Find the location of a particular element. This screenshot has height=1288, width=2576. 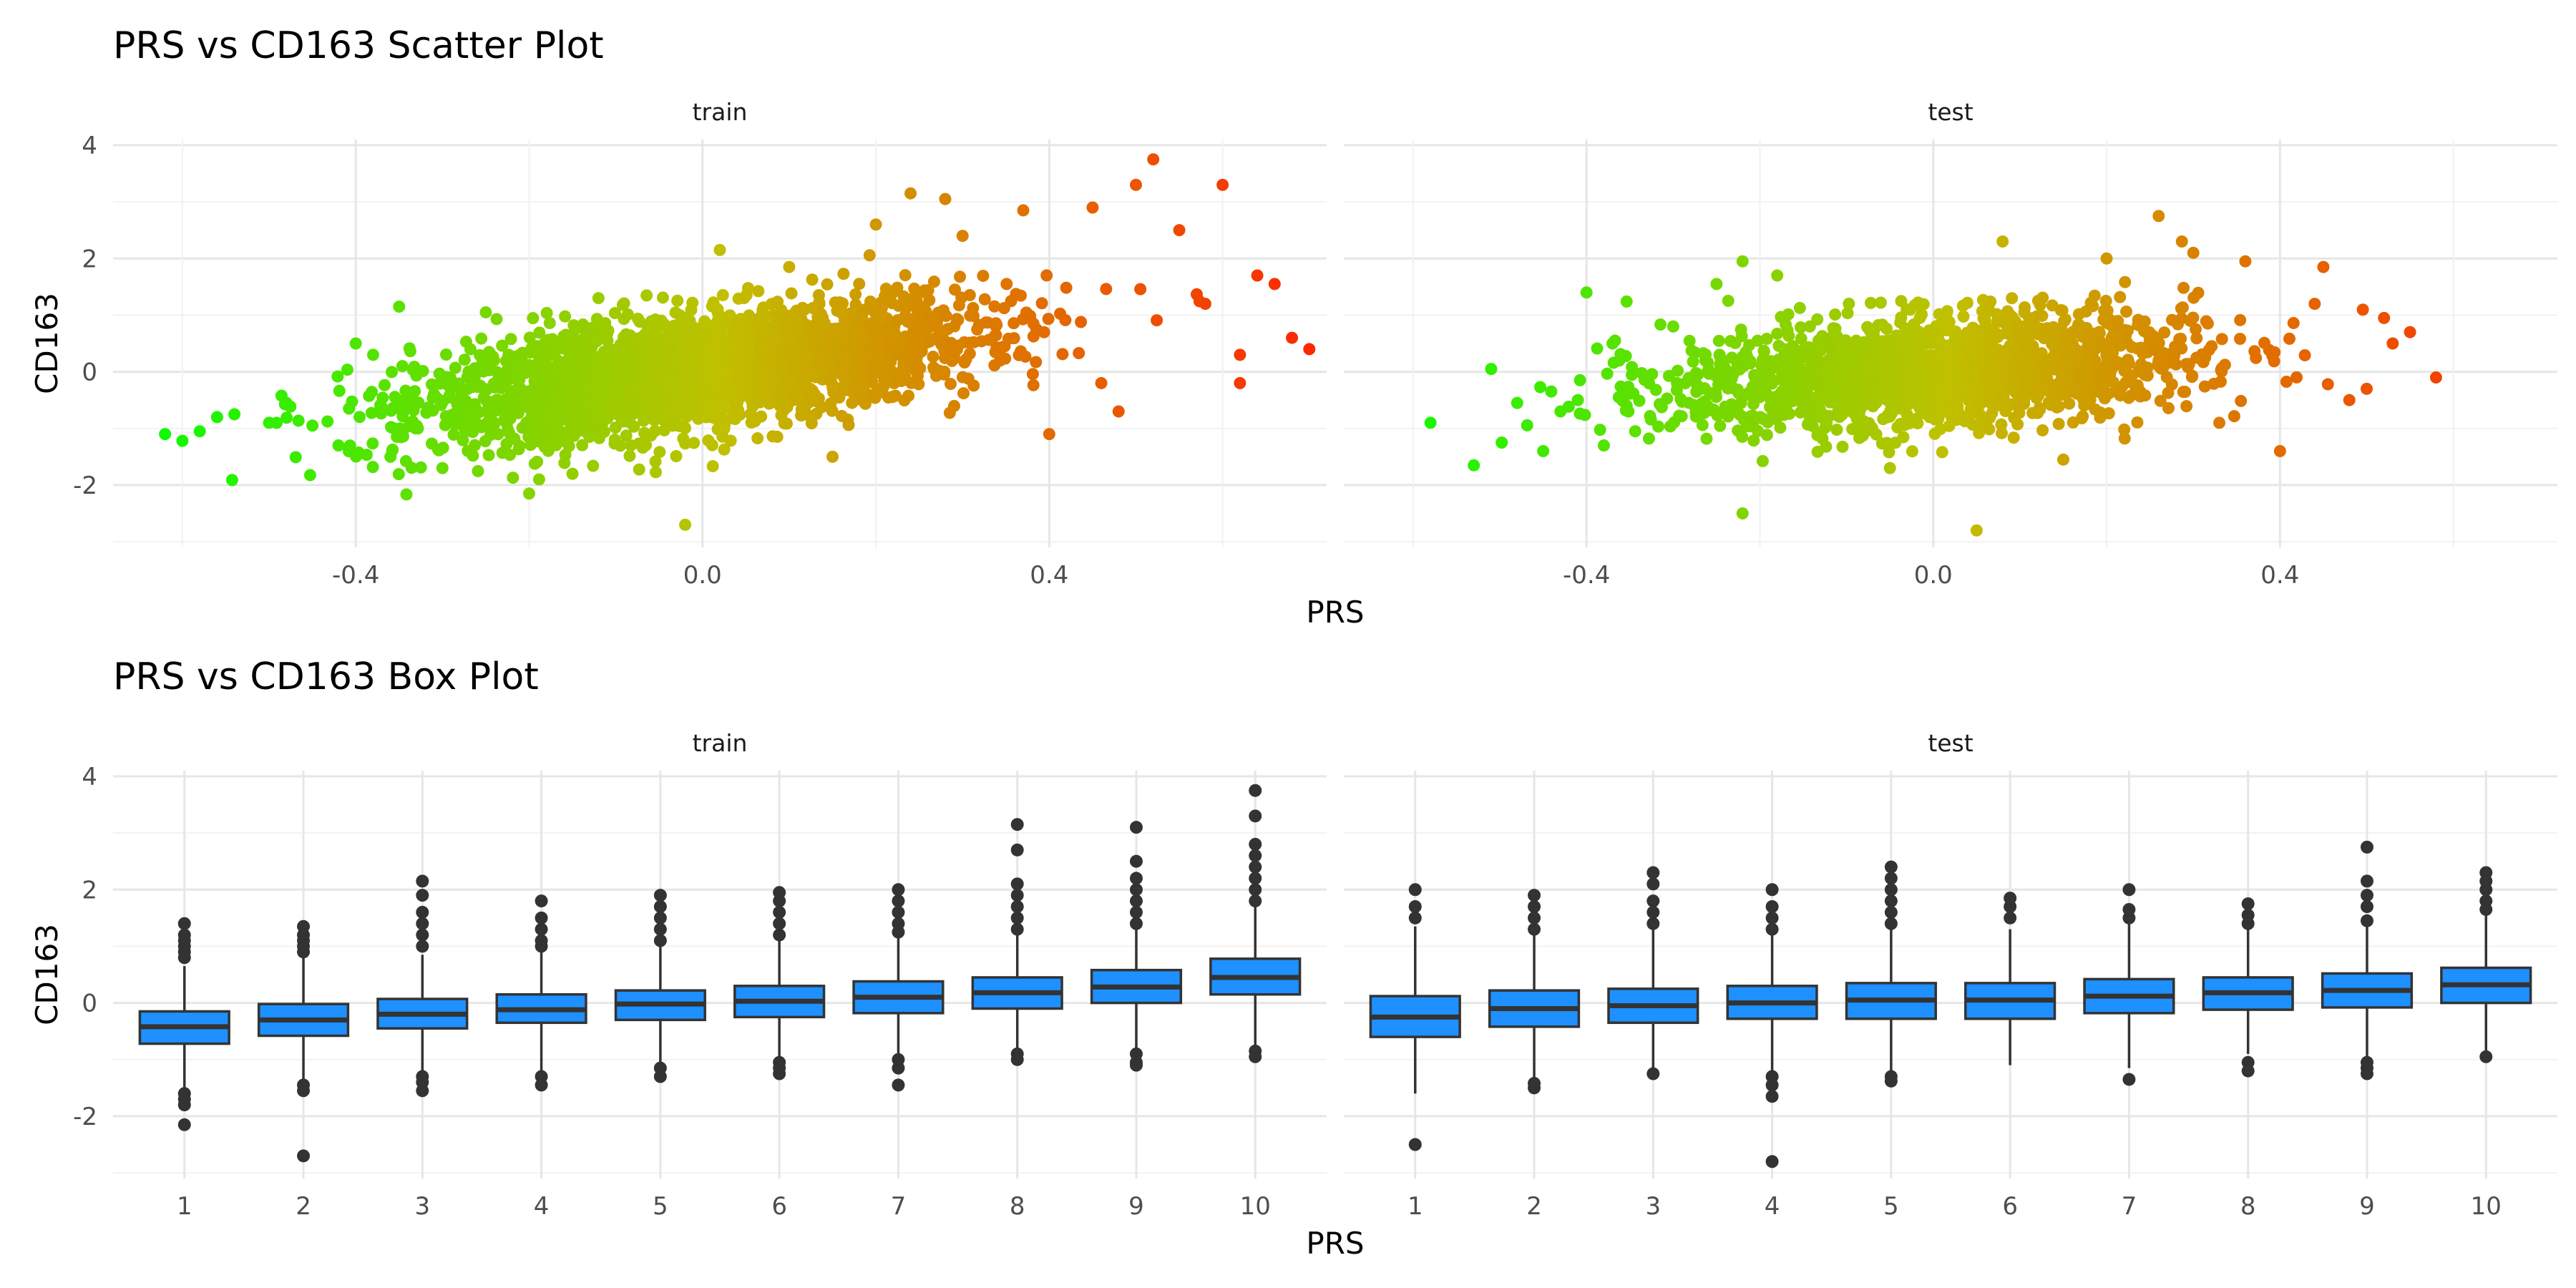

scatter-strip-train: train is located at coordinates (720, 112).